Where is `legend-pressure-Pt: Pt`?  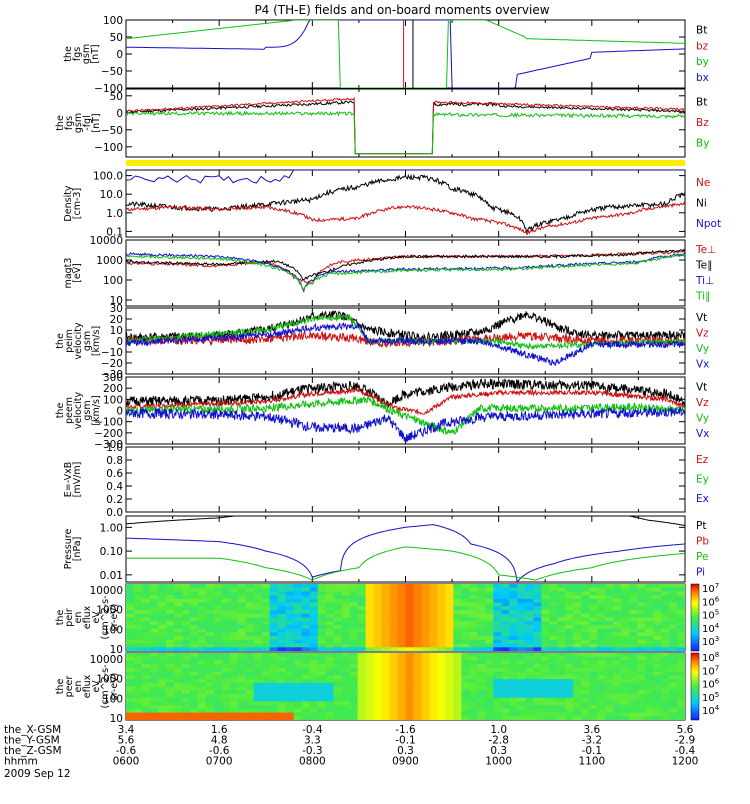 legend-pressure-Pt: Pt is located at coordinates (701, 526).